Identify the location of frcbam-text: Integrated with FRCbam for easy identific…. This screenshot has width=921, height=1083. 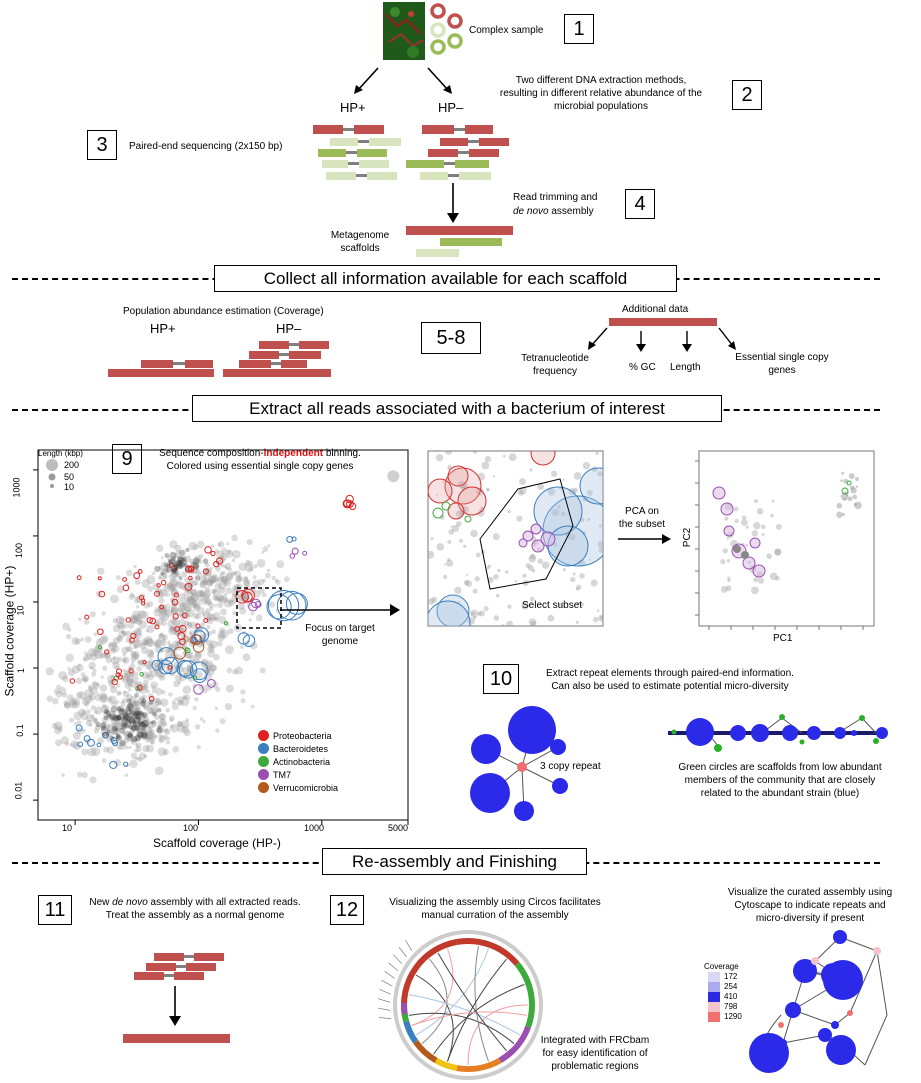
(595, 1053).